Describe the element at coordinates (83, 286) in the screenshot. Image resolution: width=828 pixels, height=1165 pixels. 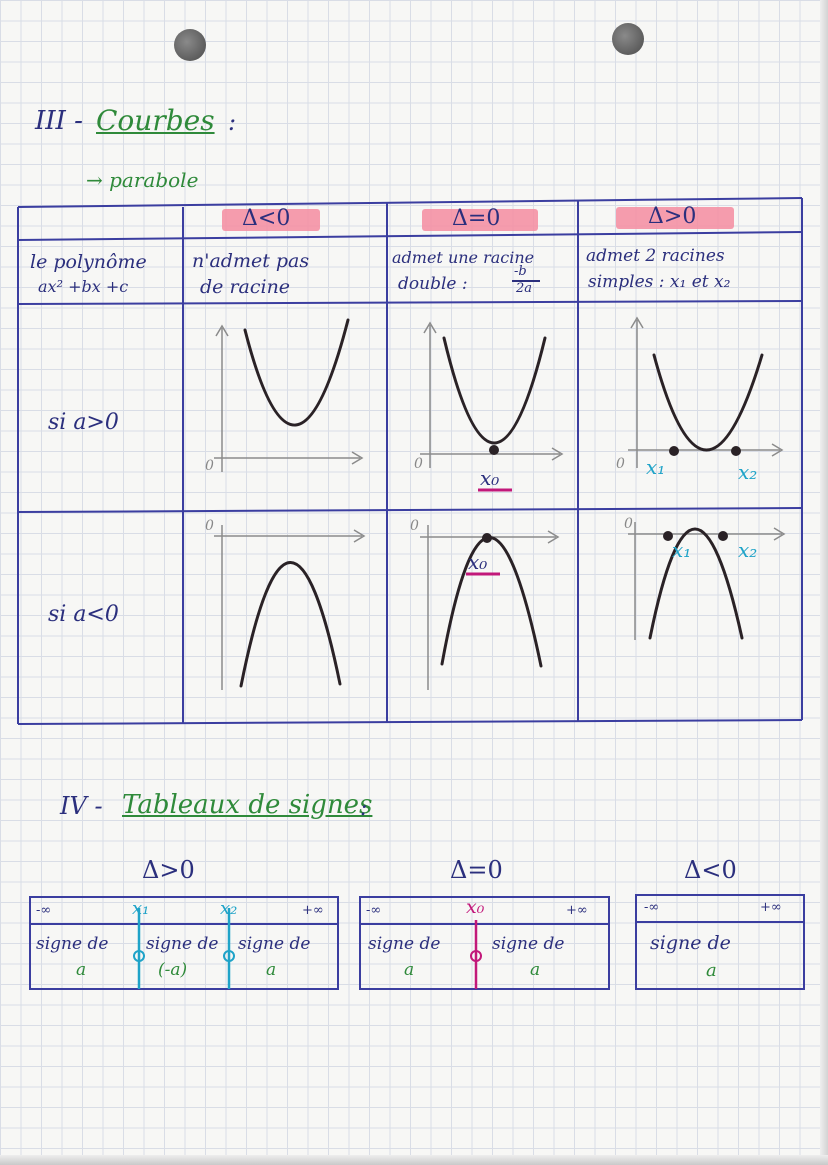
I see `polynomial-label-2: ax² +bx +c` at that location.